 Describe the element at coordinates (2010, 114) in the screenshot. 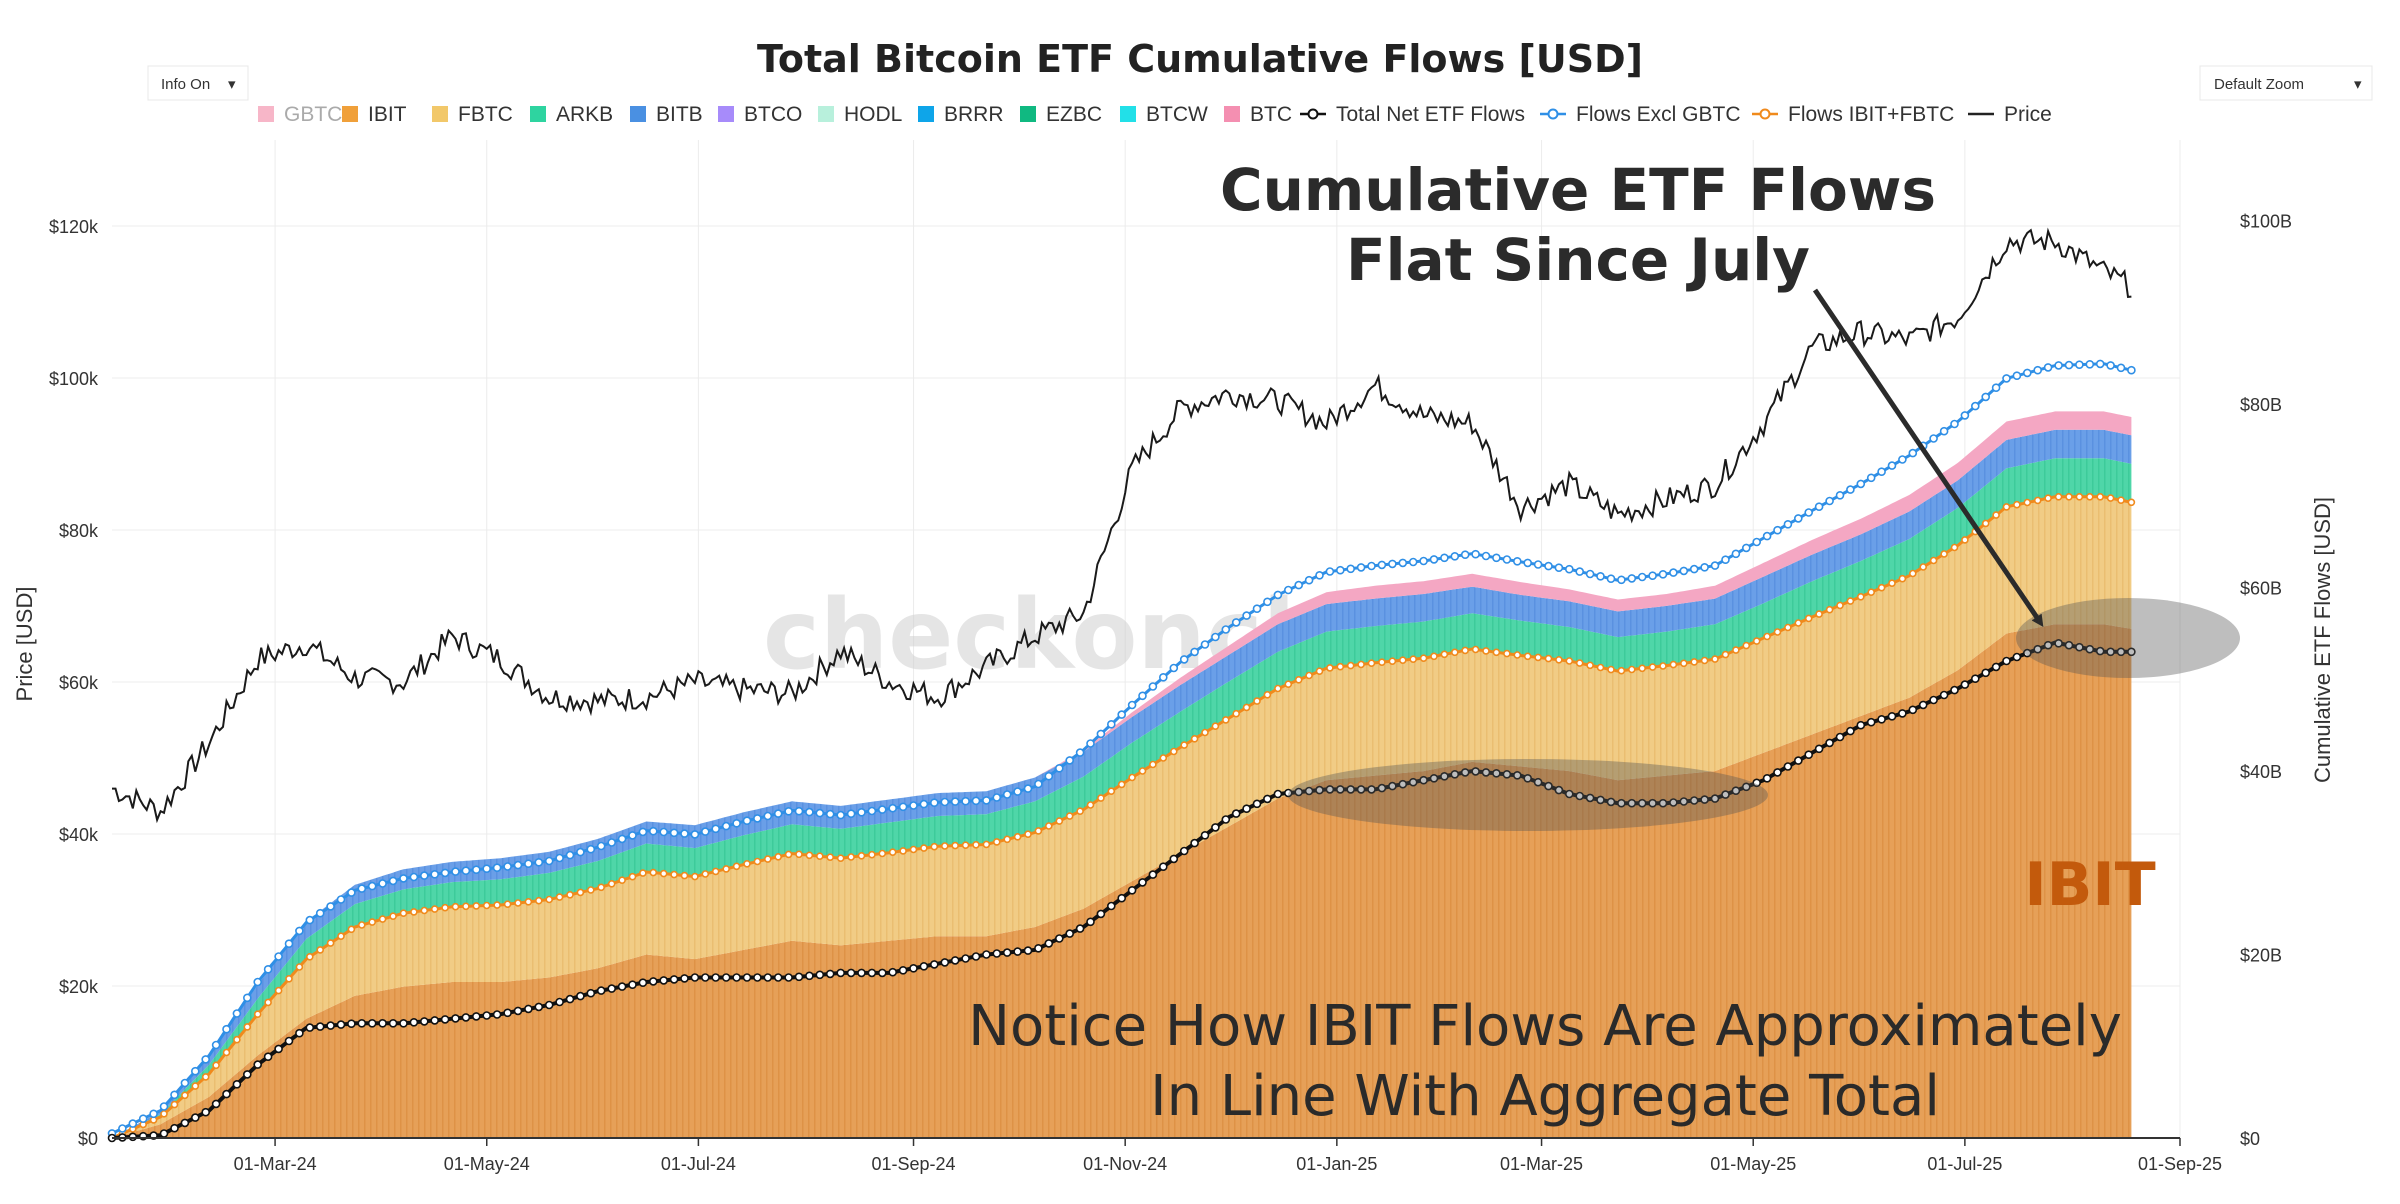

I see `legend-item-price: Price` at that location.